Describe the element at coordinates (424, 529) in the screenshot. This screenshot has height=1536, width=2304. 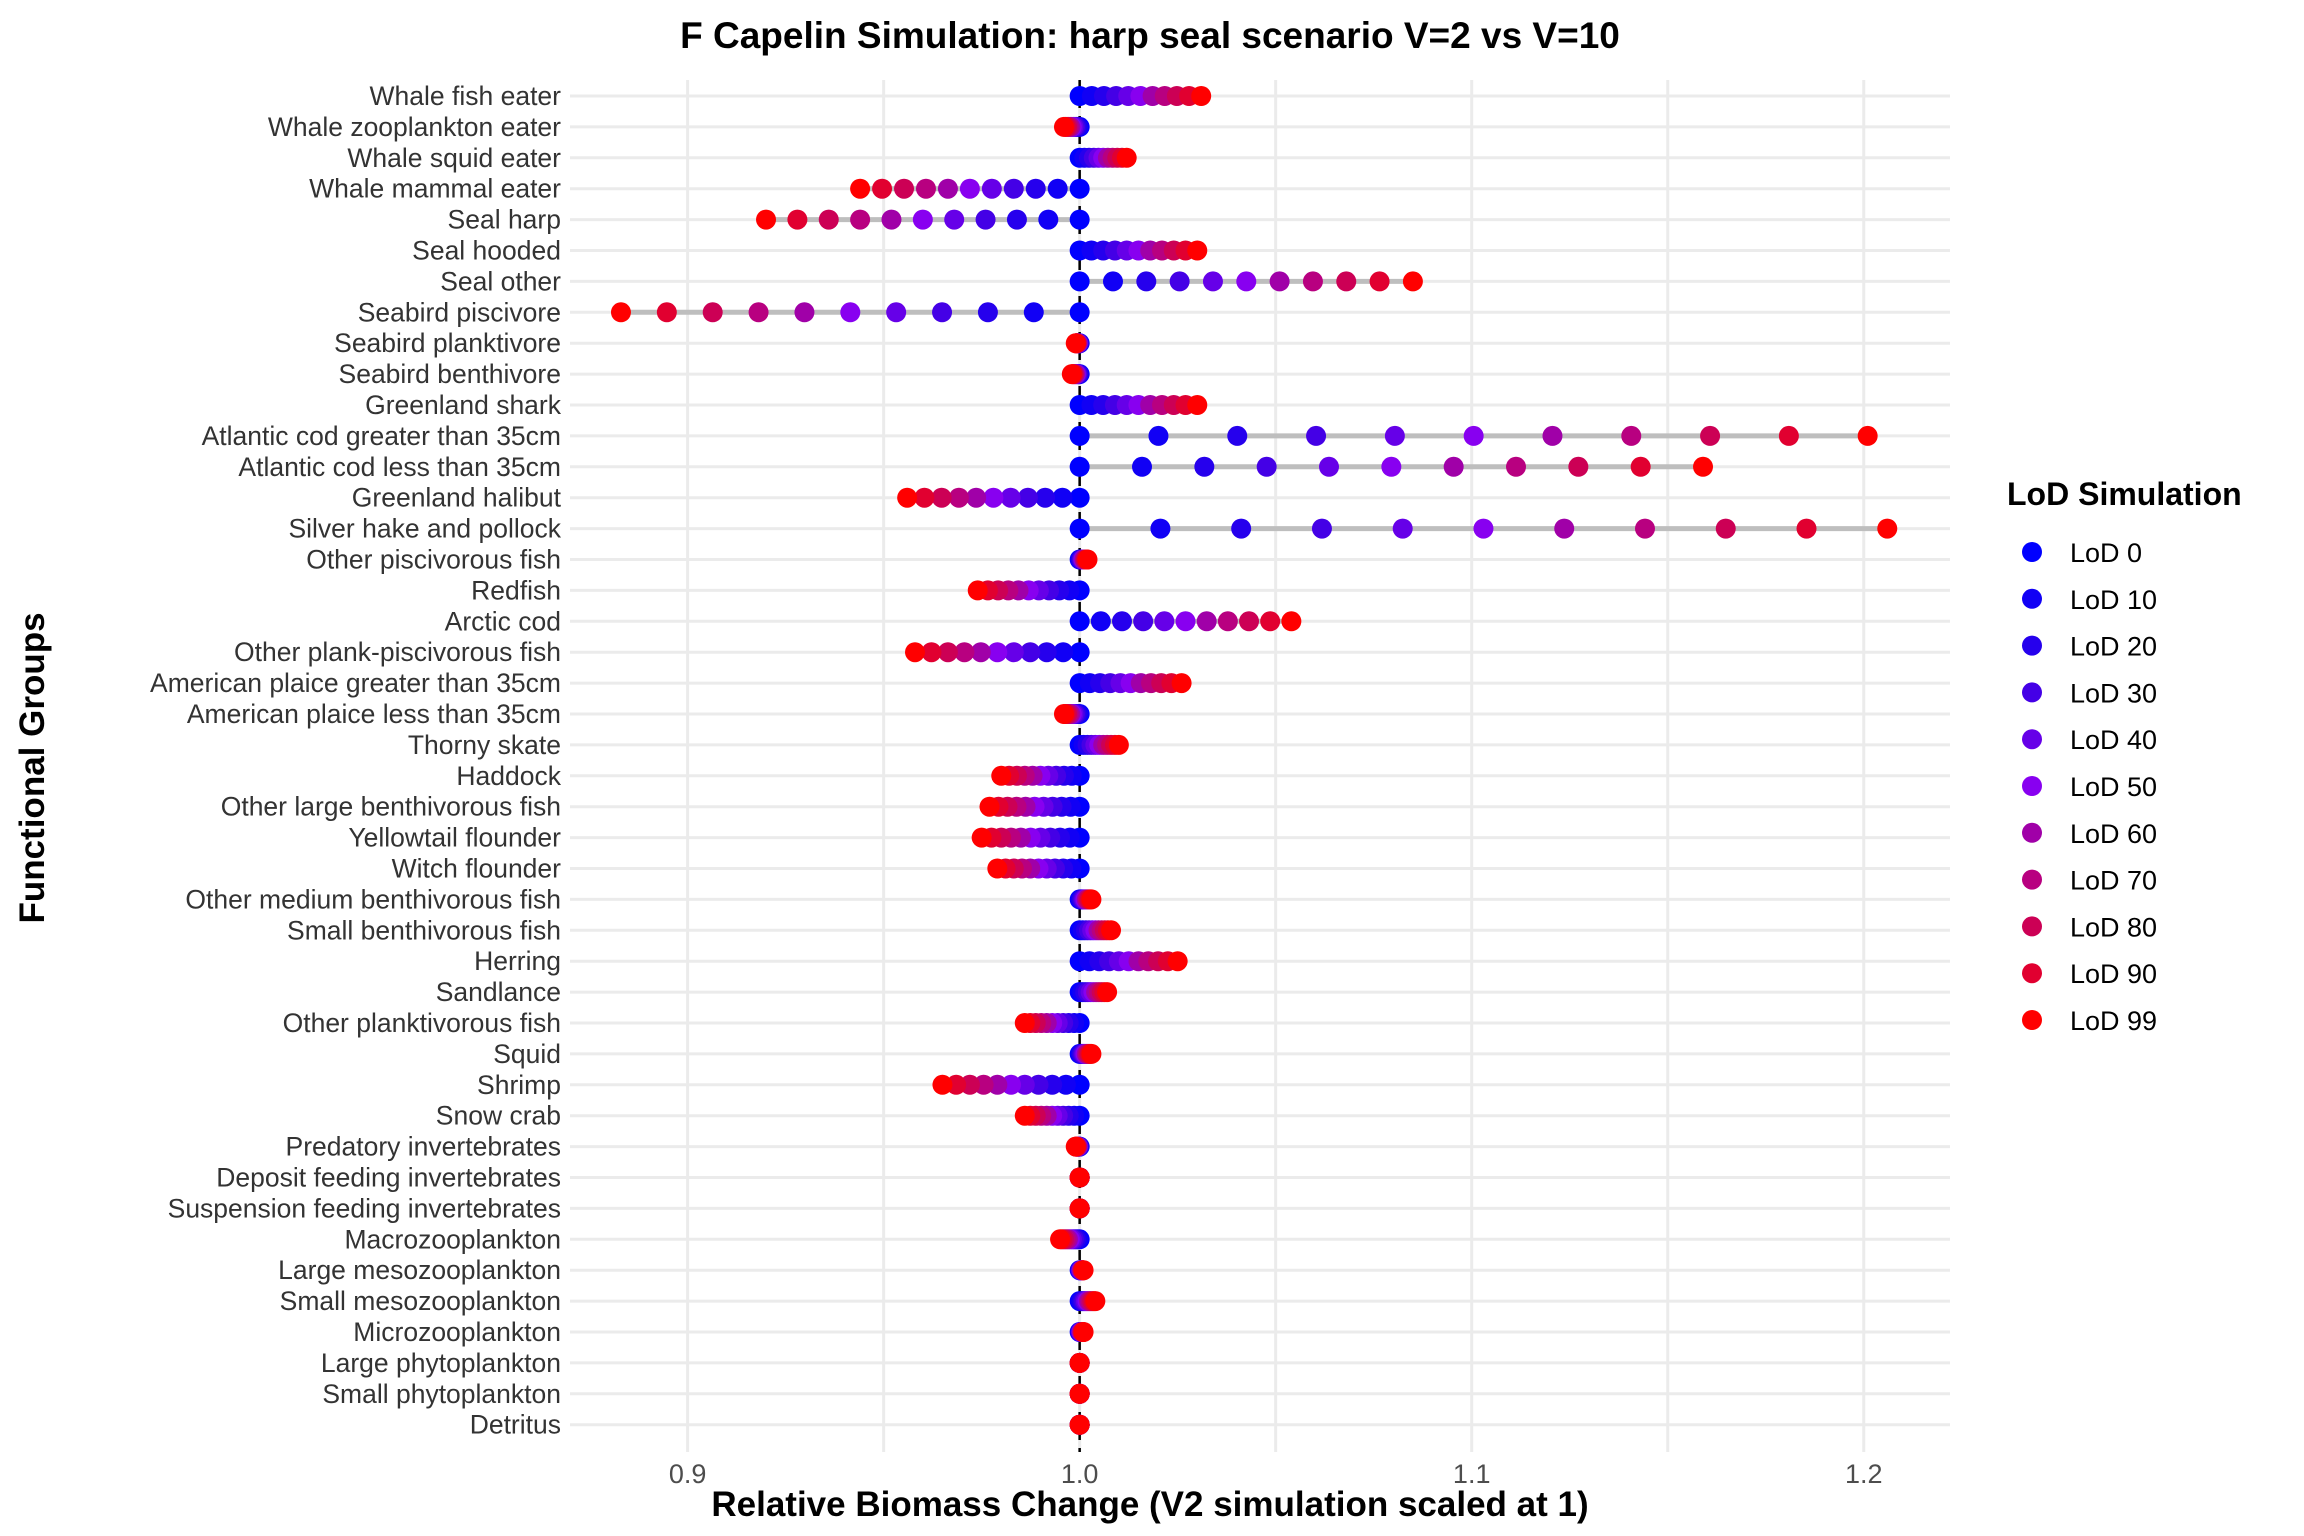
I see `category-label: Silver hake and pollock` at that location.